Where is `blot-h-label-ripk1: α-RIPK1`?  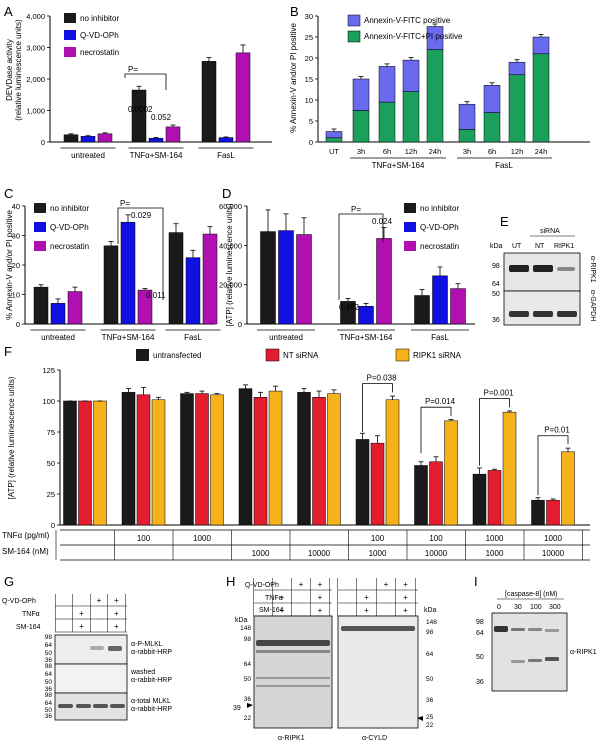 blot-h-label-ripk1: α-RIPK1 is located at coordinates (291, 738).